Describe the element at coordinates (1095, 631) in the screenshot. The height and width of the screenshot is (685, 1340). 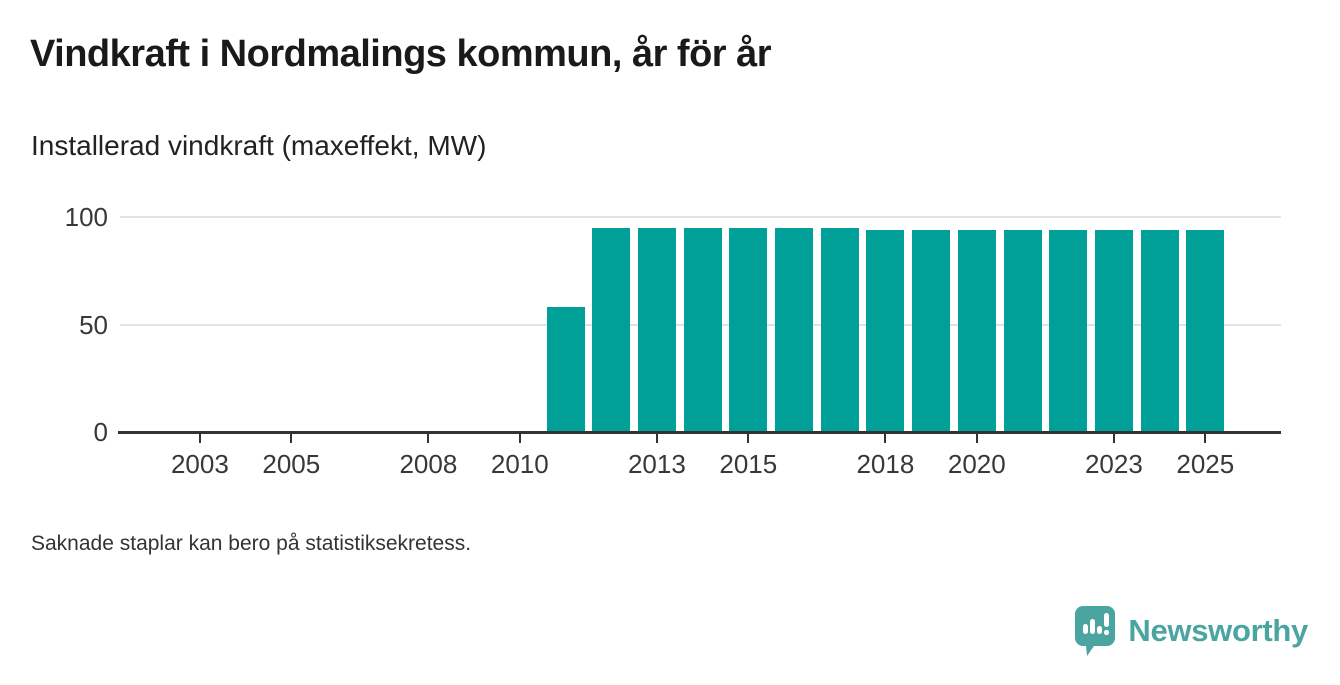
I see `newsworthy-logo-icon` at that location.